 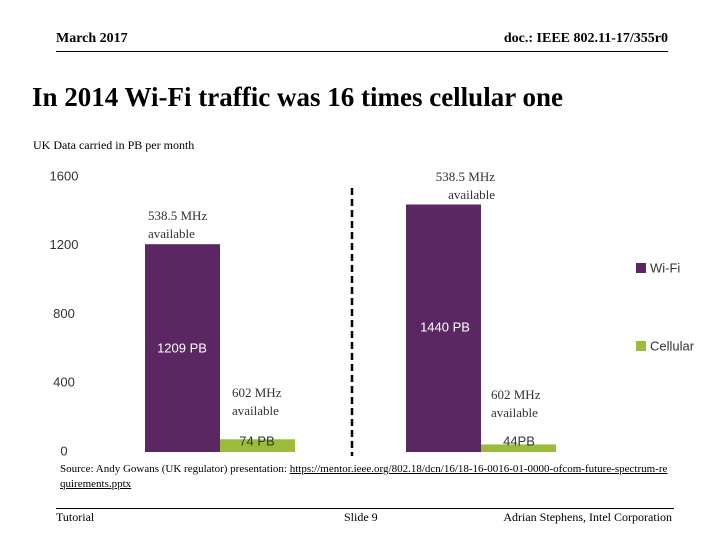 What do you see at coordinates (63, 450) in the screenshot?
I see `y-tick-label: 0` at bounding box center [63, 450].